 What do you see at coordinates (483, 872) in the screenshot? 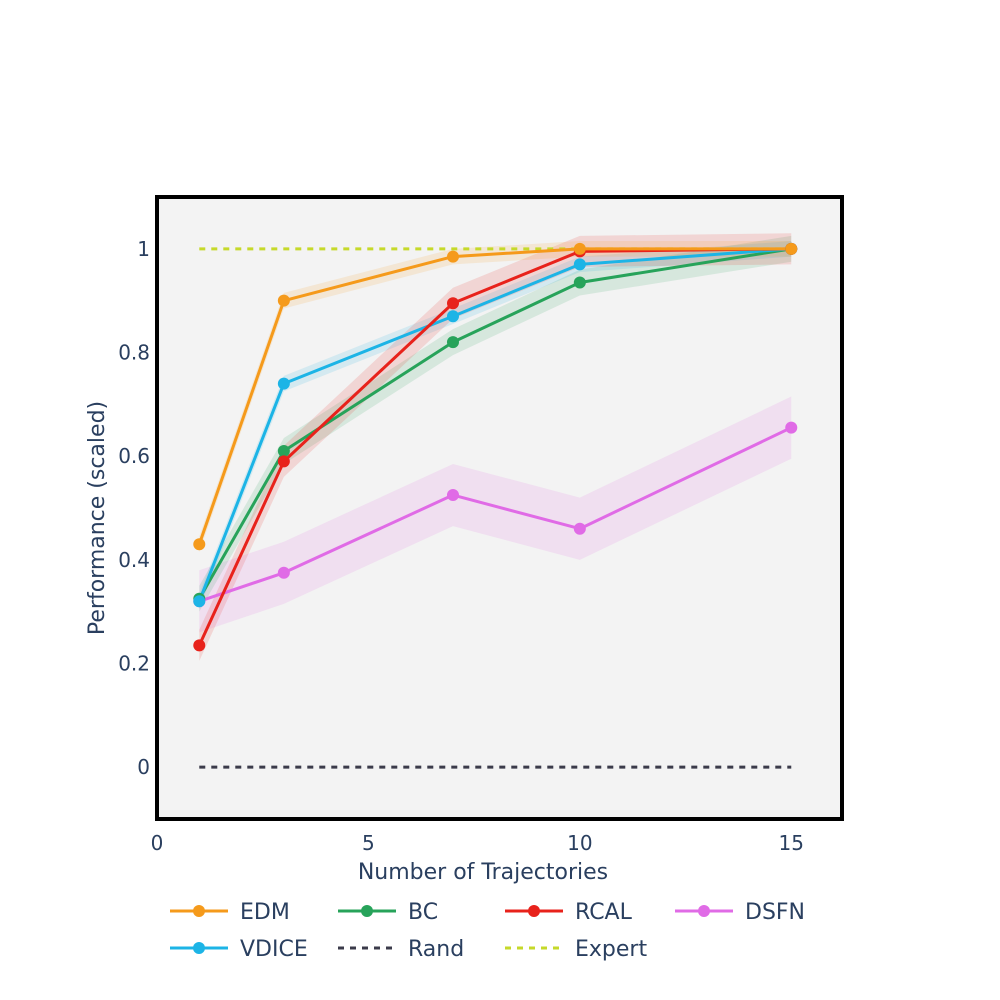
I see `x-axis-title: Number of Trajectories` at bounding box center [483, 872].